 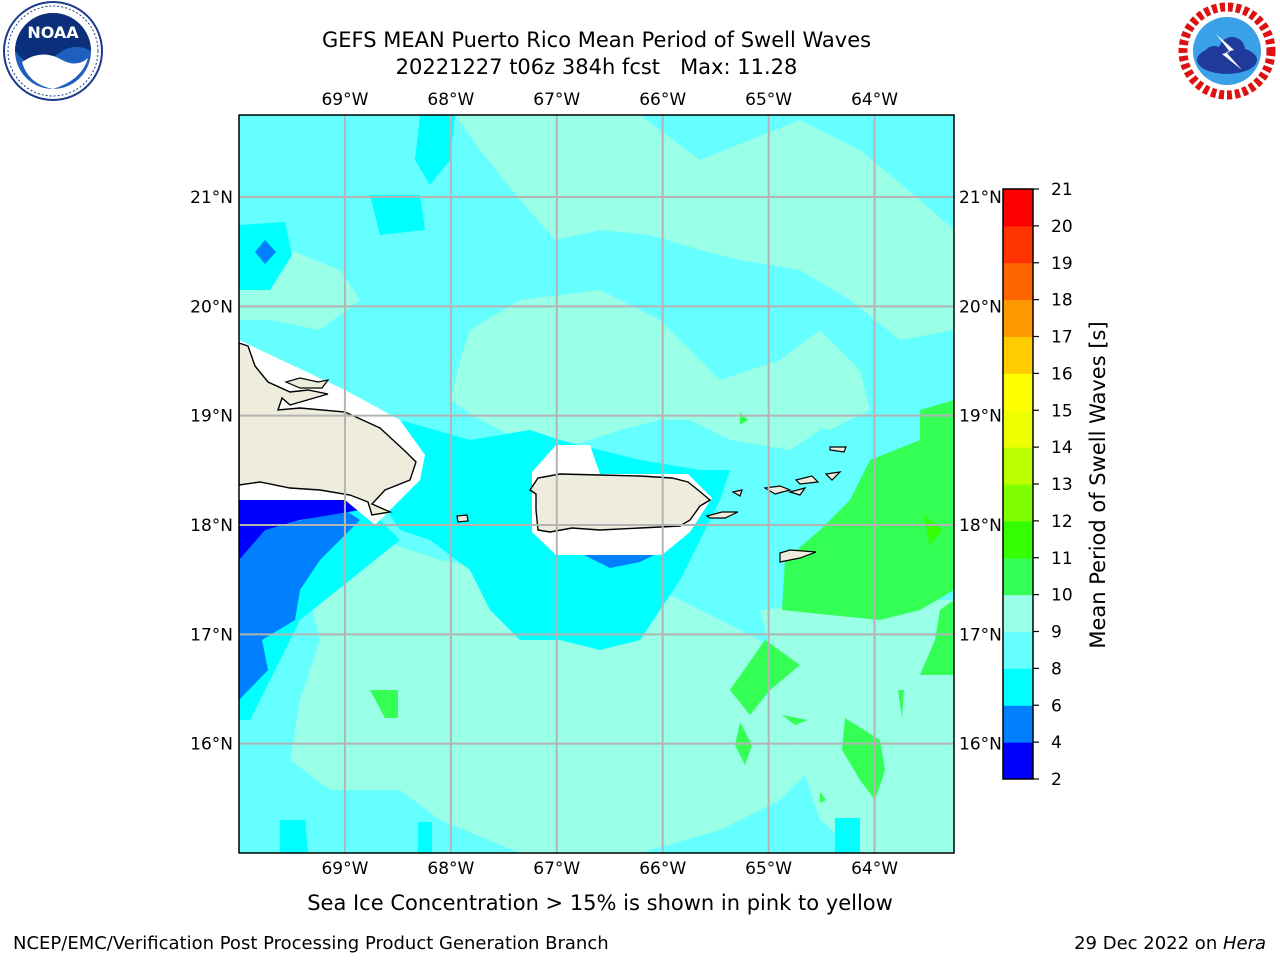 What do you see at coordinates (307, 383) in the screenshot?
I see `land-islet` at bounding box center [307, 383].